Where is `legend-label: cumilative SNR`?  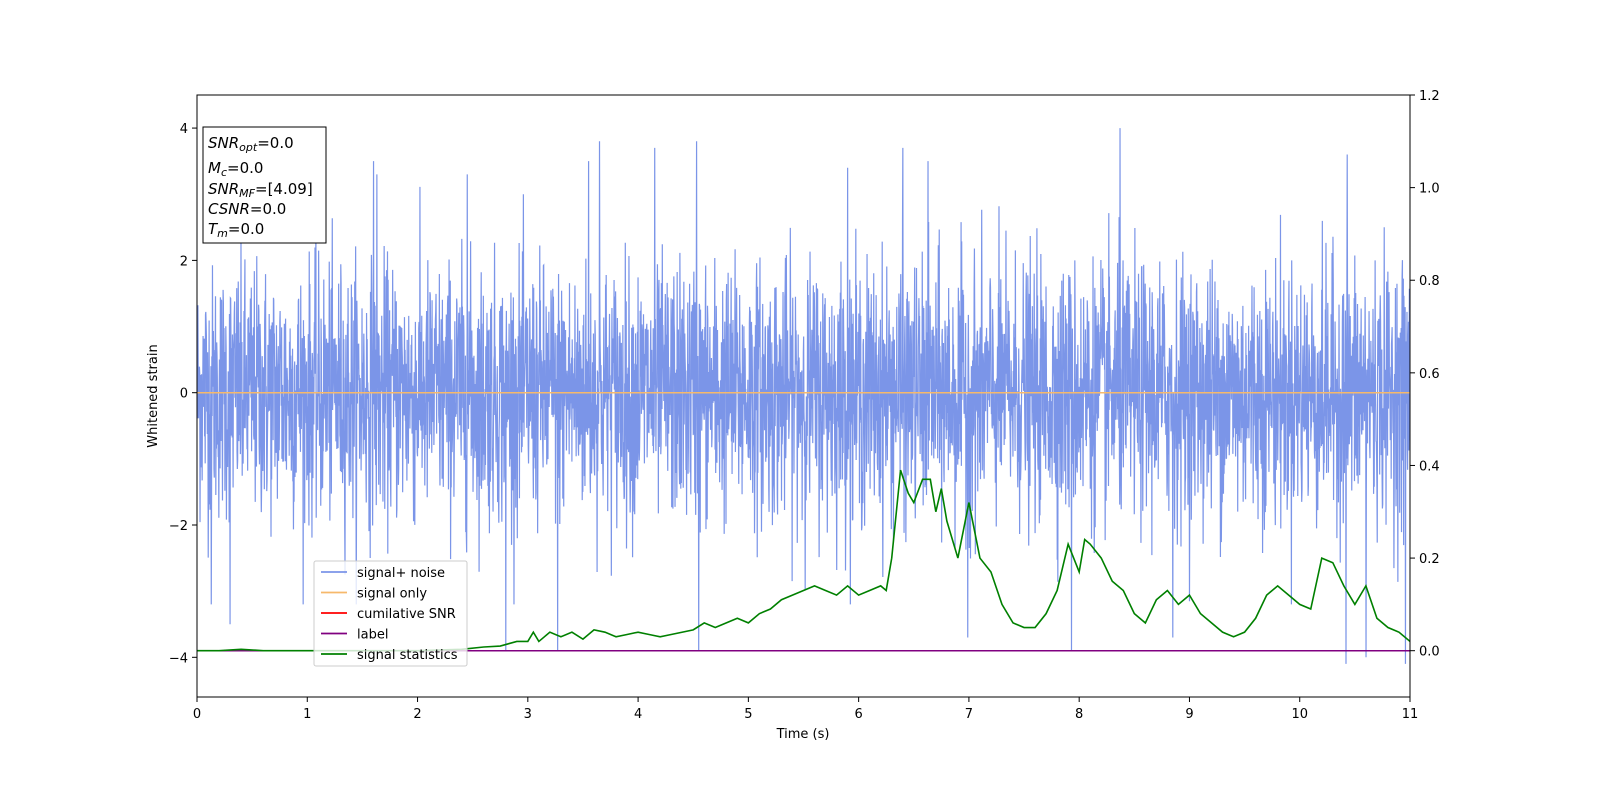 legend-label: cumilative SNR is located at coordinates (406, 614).